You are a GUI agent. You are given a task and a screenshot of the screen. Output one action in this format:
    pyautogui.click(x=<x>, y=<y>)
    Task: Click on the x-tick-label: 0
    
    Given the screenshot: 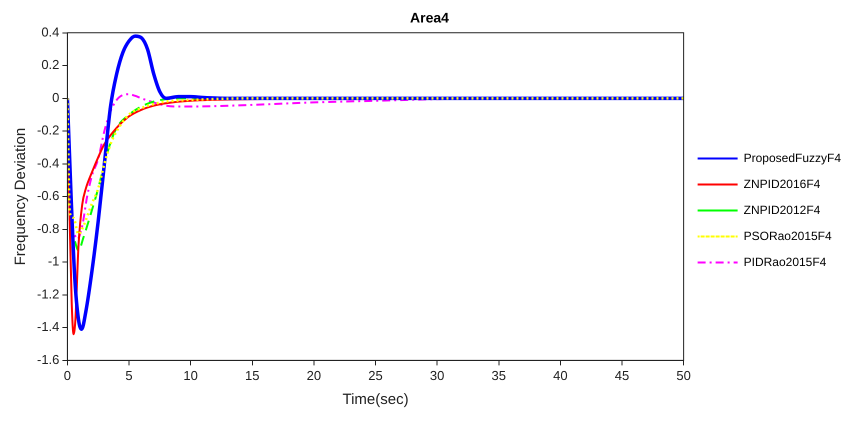 What is the action you would take?
    pyautogui.click(x=68, y=375)
    